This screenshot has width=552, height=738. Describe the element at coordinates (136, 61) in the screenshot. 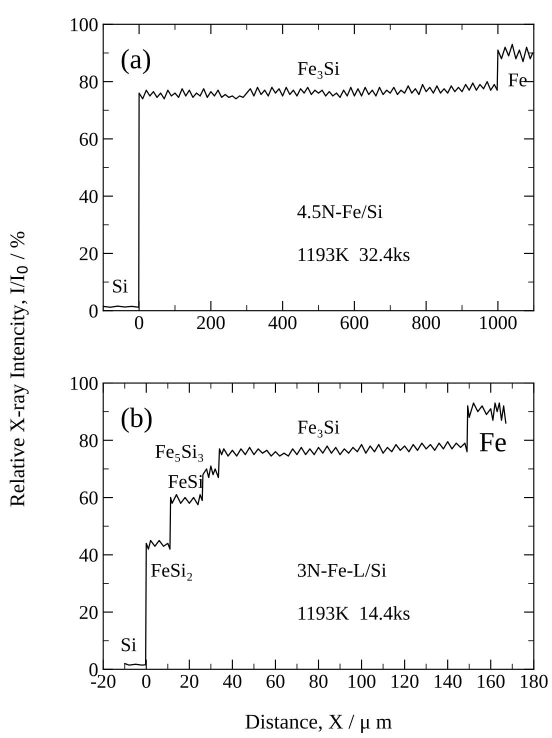

I see `annotation: (a)` at that location.